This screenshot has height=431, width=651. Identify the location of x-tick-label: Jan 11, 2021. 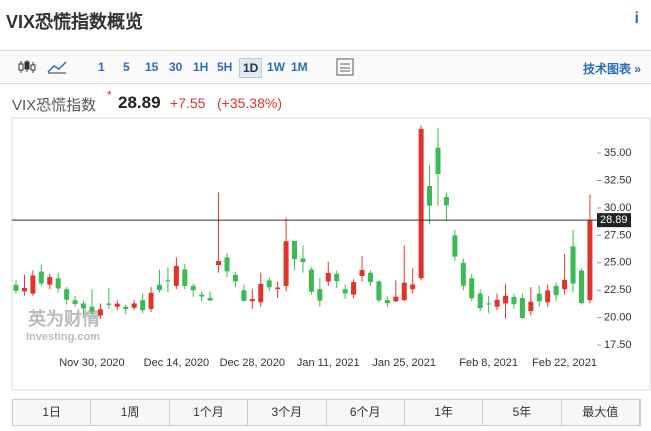
(328, 363).